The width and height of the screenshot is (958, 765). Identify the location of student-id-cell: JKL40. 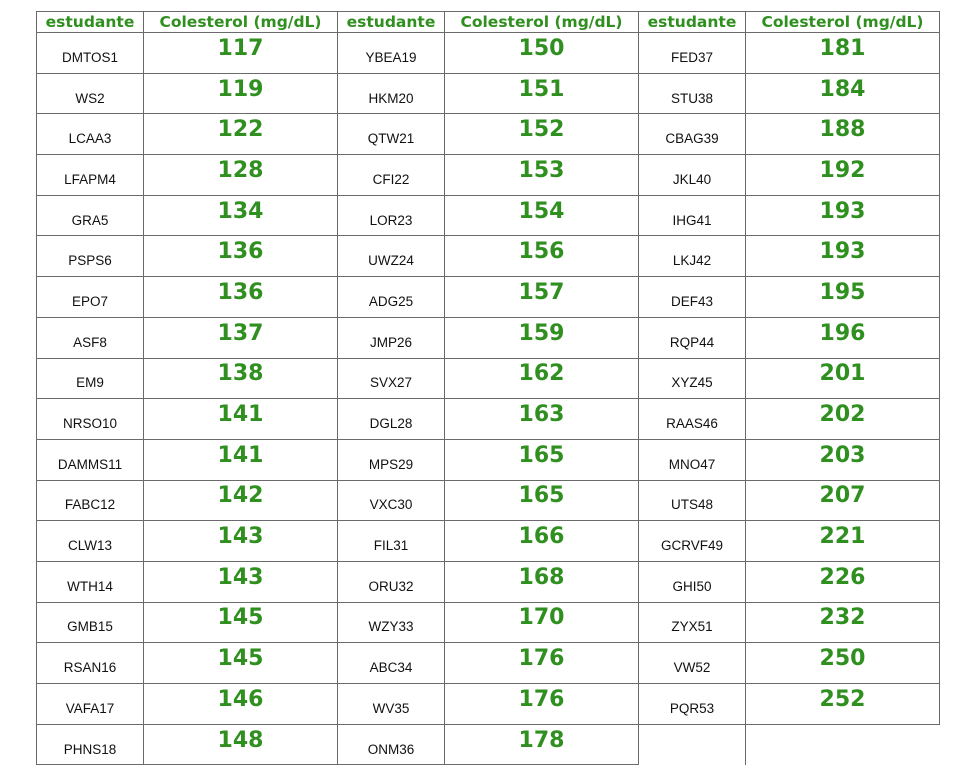
(692, 175).